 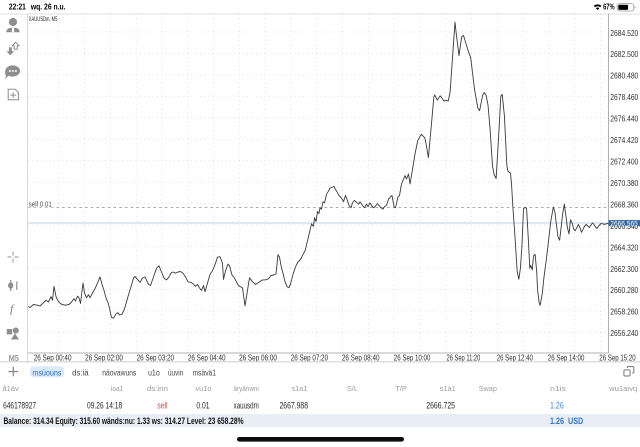 I want to click on svg-text: vu1o, so click(x=204, y=388).